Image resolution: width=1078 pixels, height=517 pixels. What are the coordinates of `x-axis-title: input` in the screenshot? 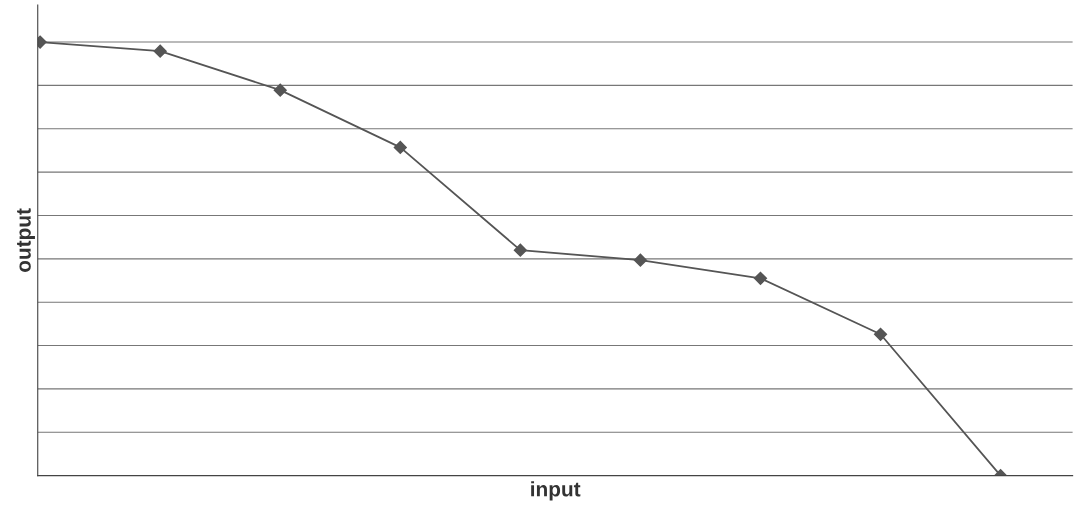 It's located at (556, 491).